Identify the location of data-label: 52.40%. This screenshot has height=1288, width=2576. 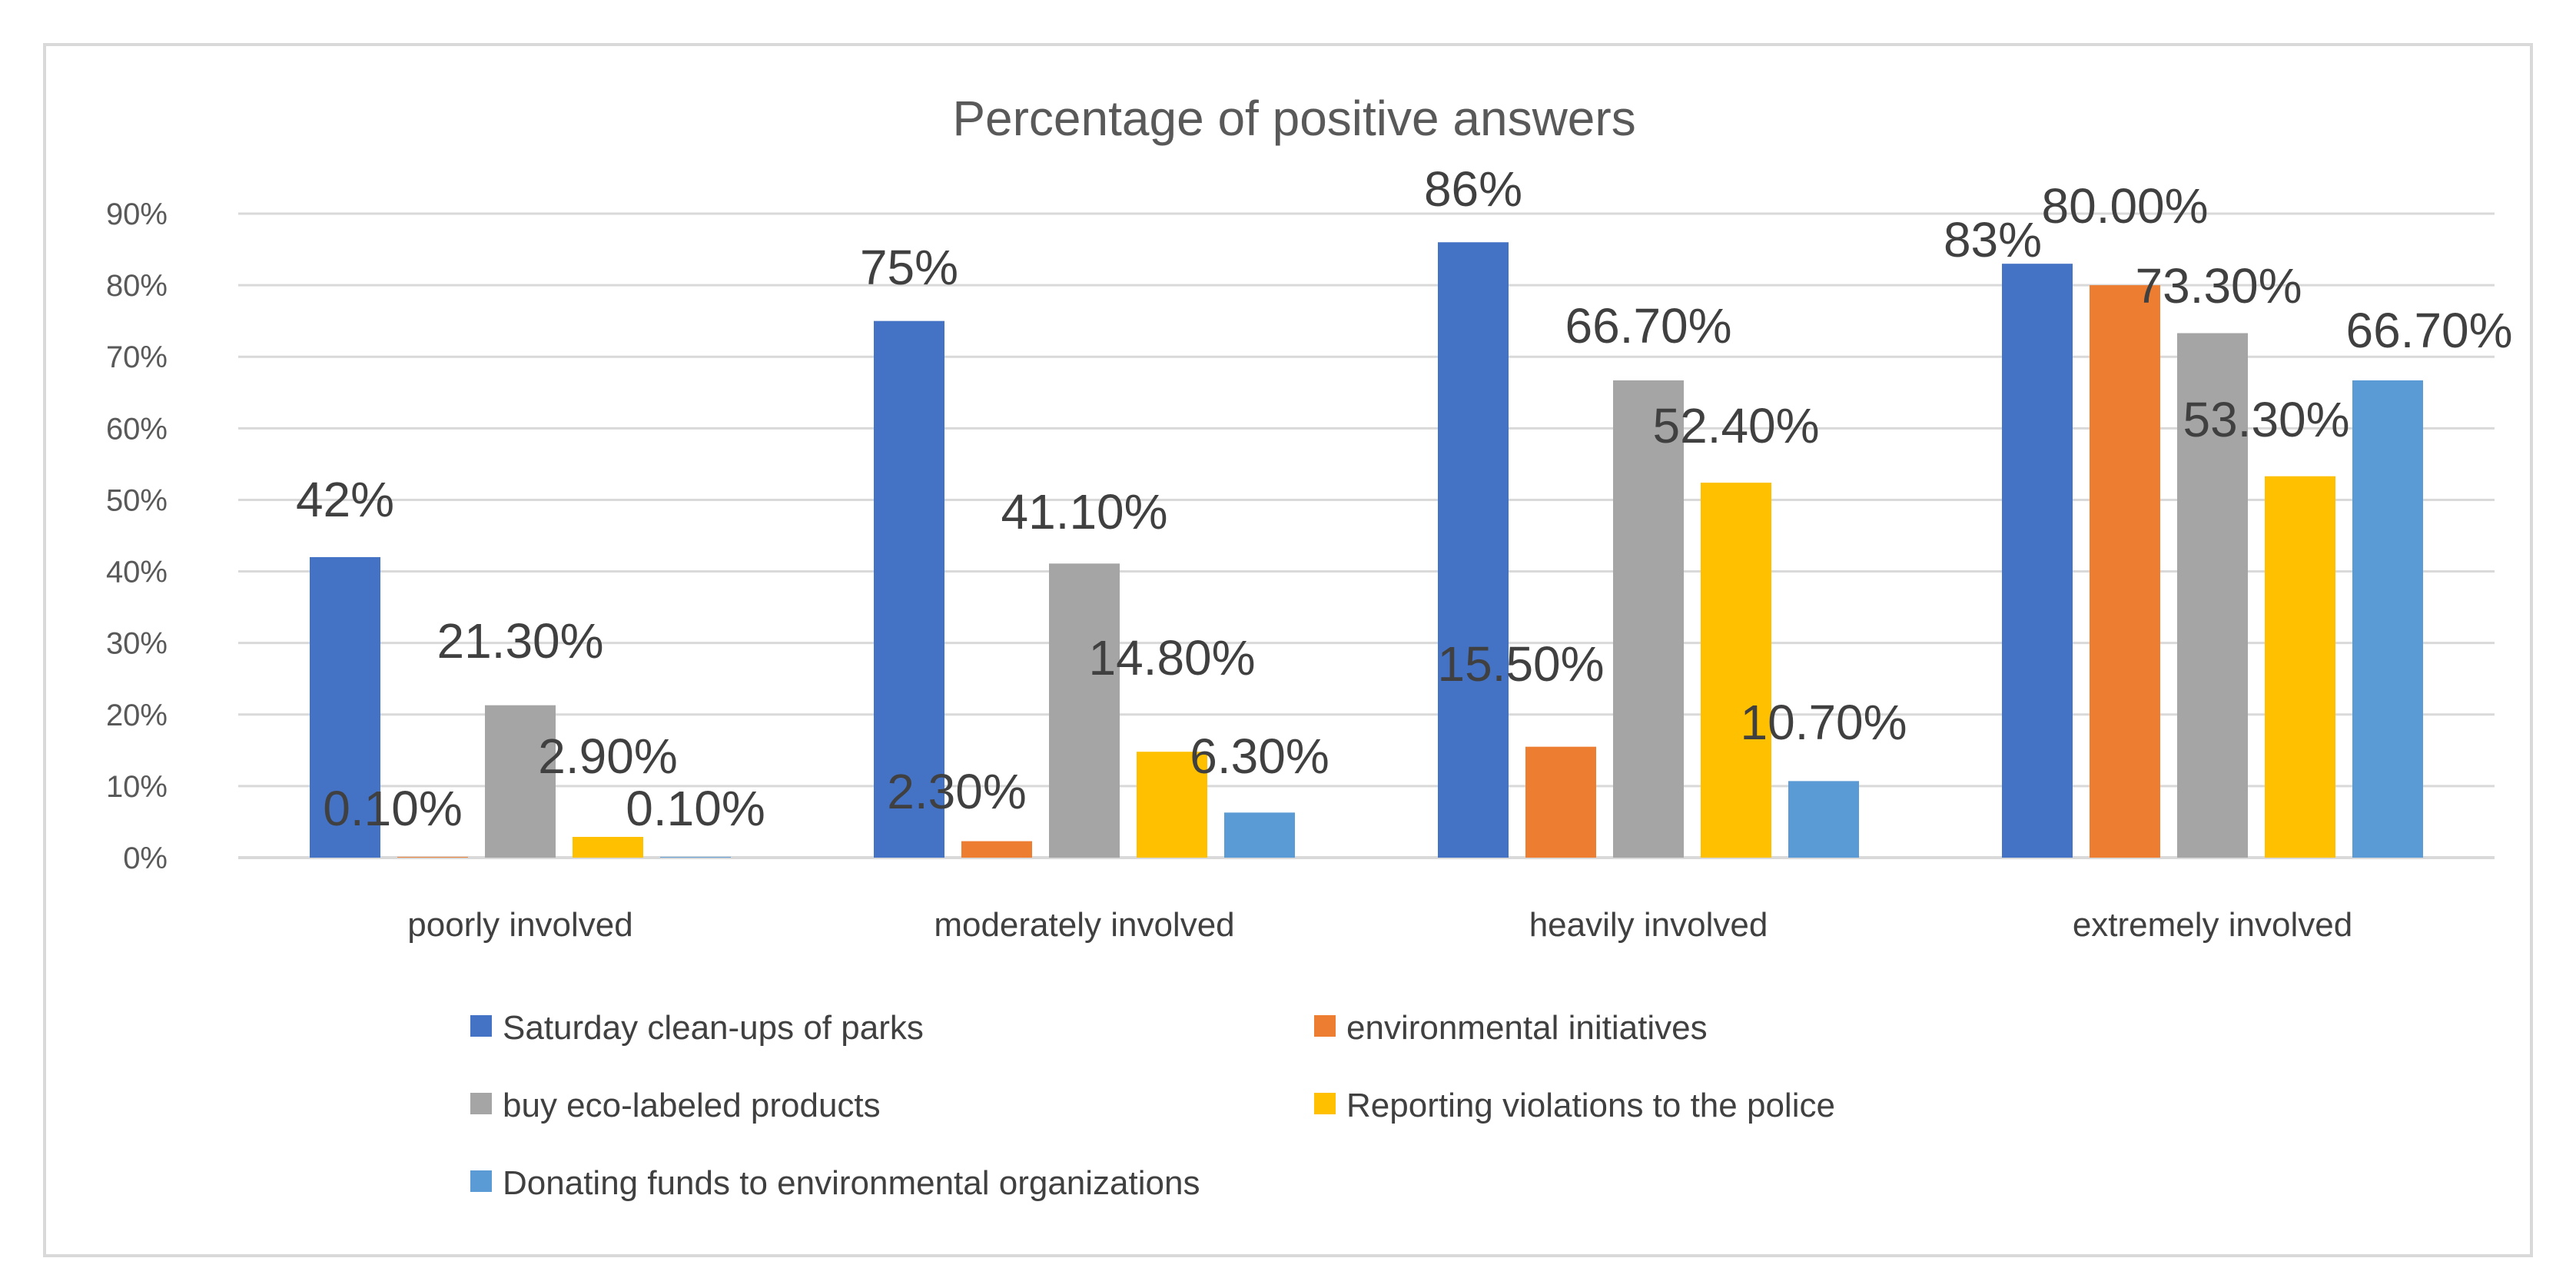
(1736, 425).